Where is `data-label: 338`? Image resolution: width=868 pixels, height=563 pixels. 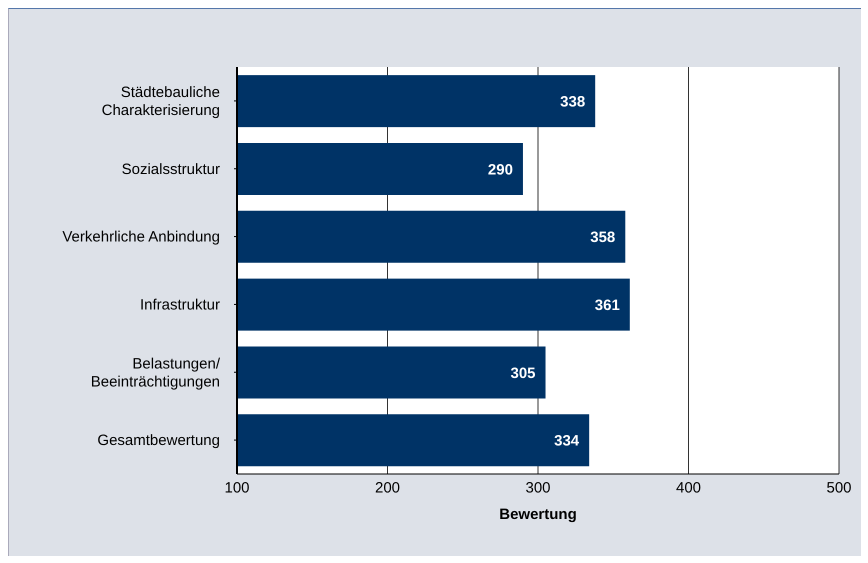 data-label: 338 is located at coordinates (573, 101).